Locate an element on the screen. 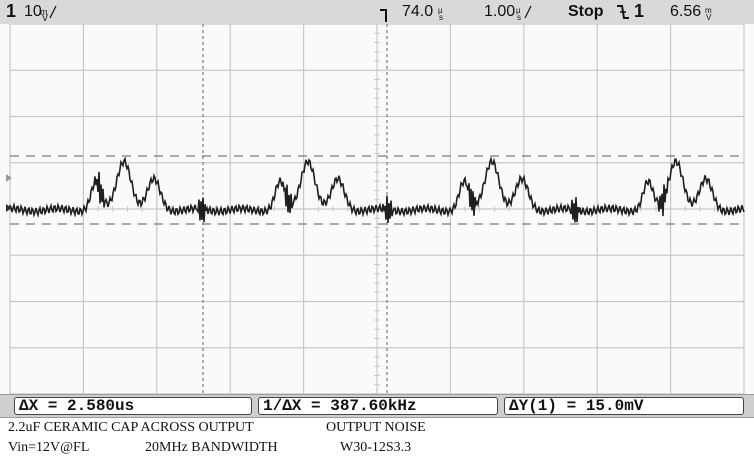 The image size is (754, 459). trigger-position-marker-icon is located at coordinates (386, 15).